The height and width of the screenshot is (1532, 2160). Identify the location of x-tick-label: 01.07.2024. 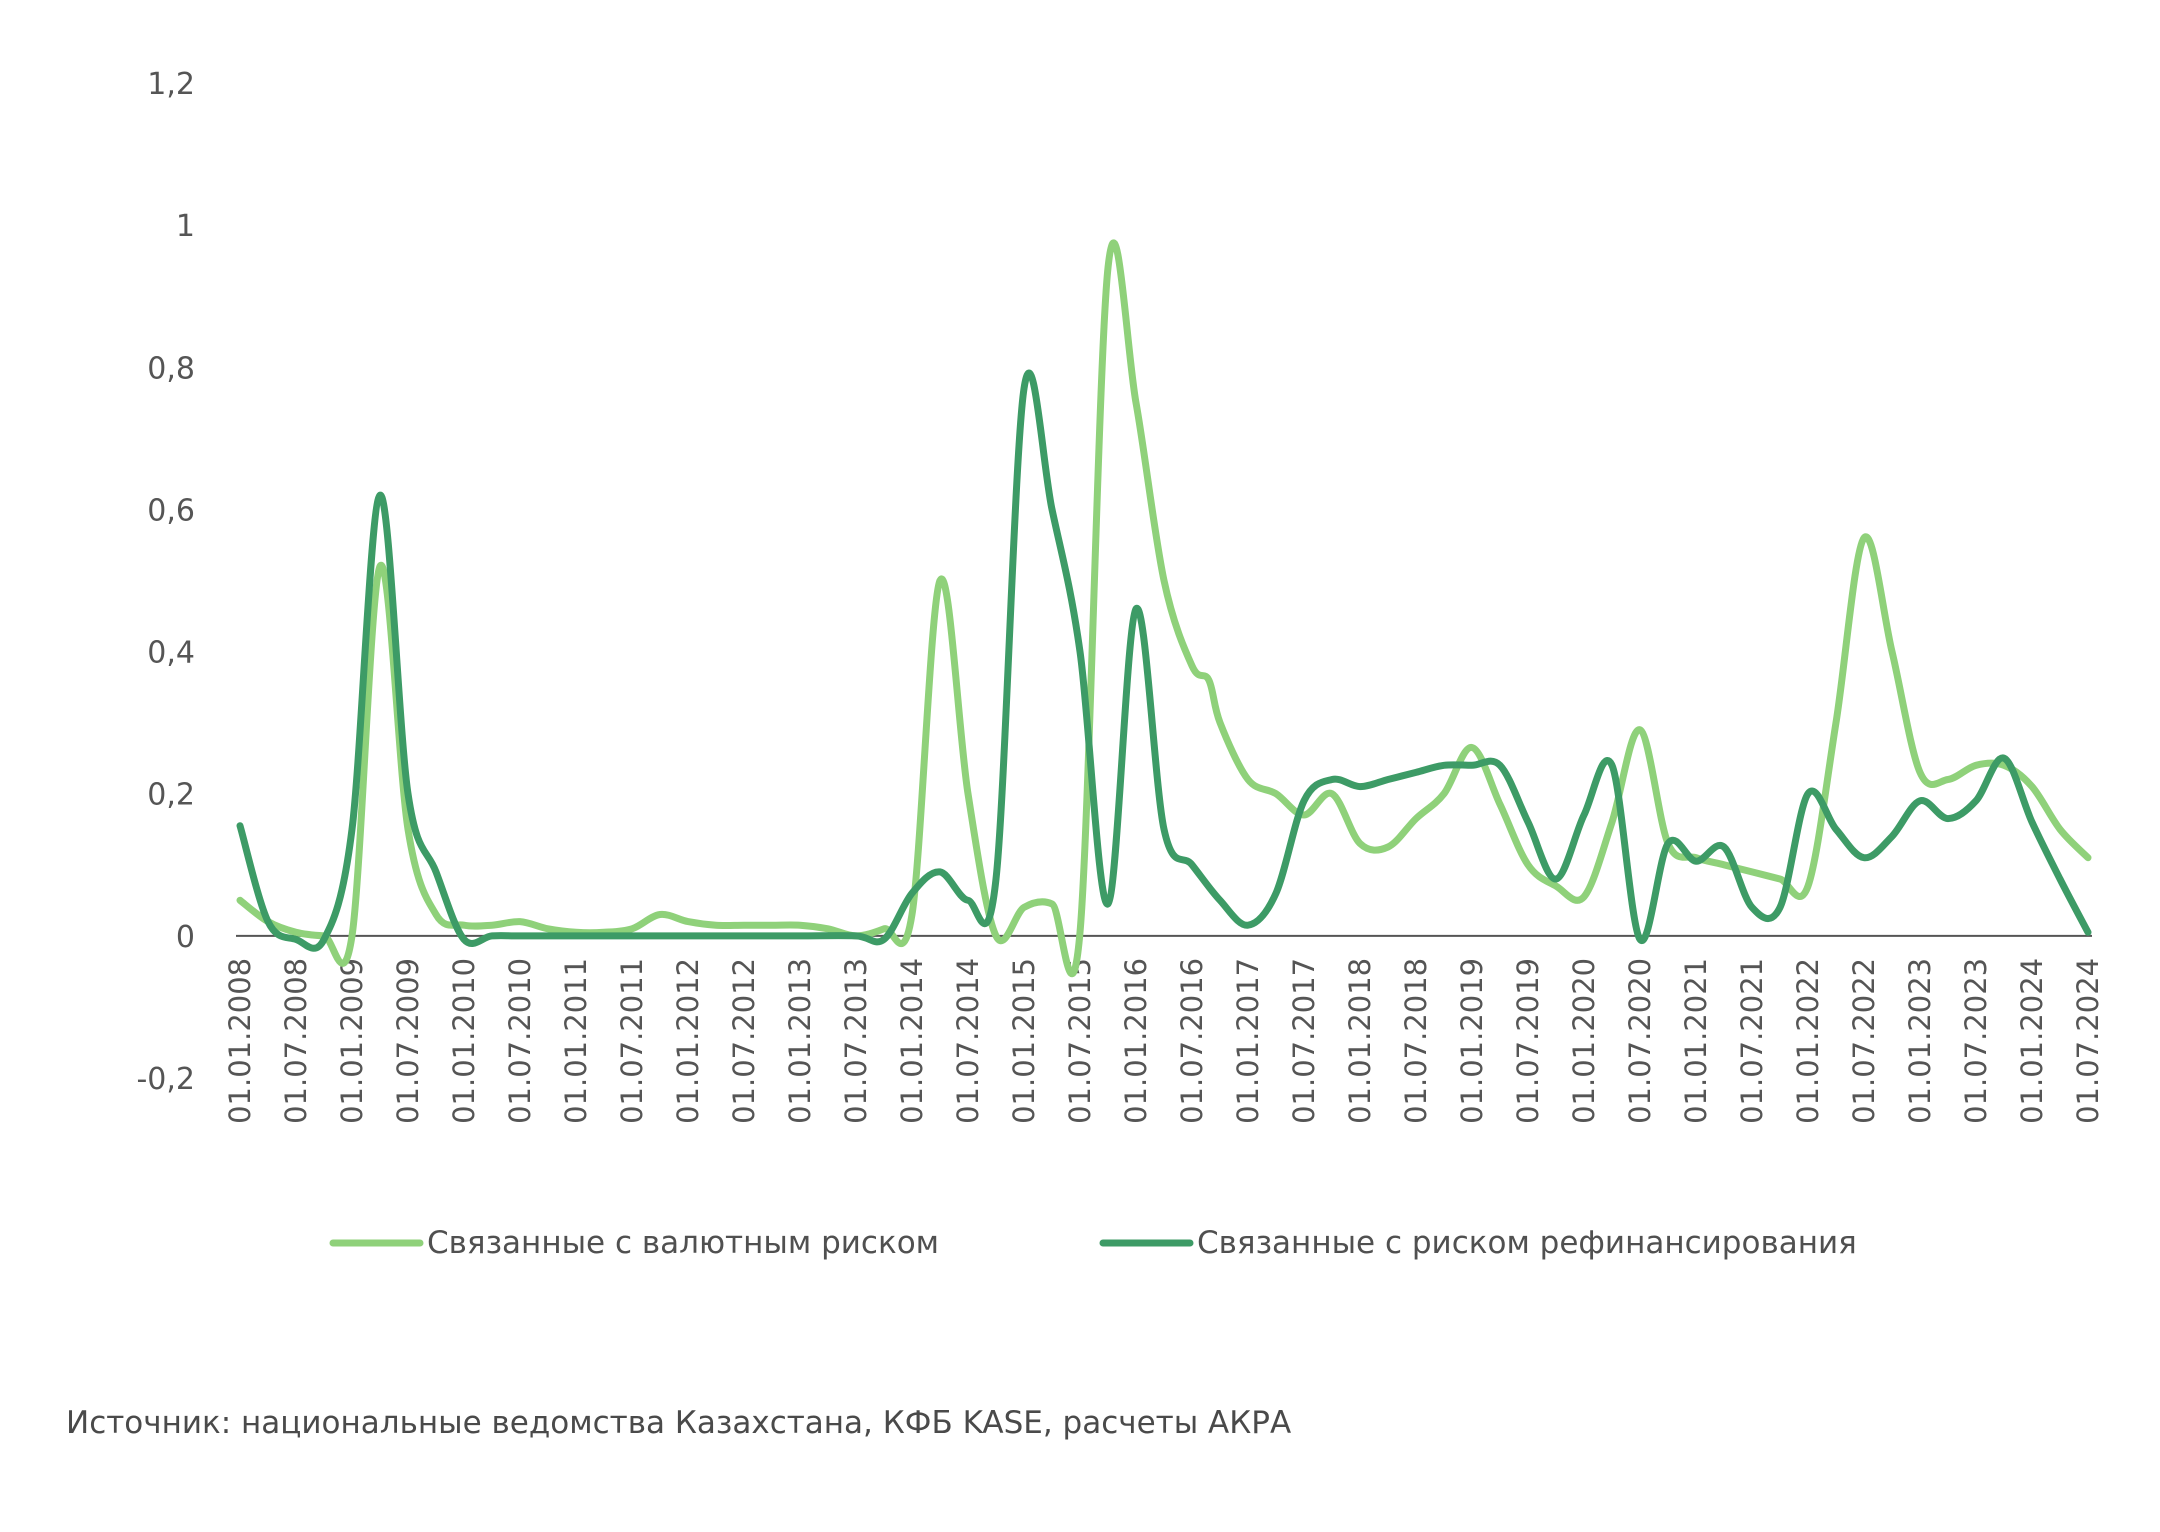
(2088, 1041).